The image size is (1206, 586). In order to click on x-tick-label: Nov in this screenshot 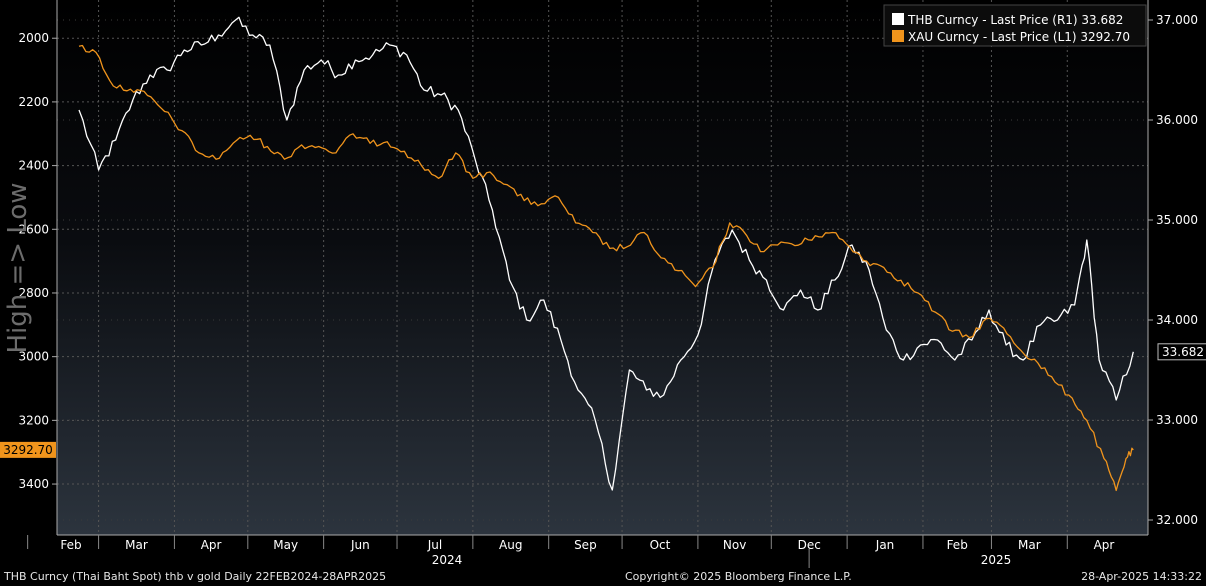, I will do `click(734, 545)`.